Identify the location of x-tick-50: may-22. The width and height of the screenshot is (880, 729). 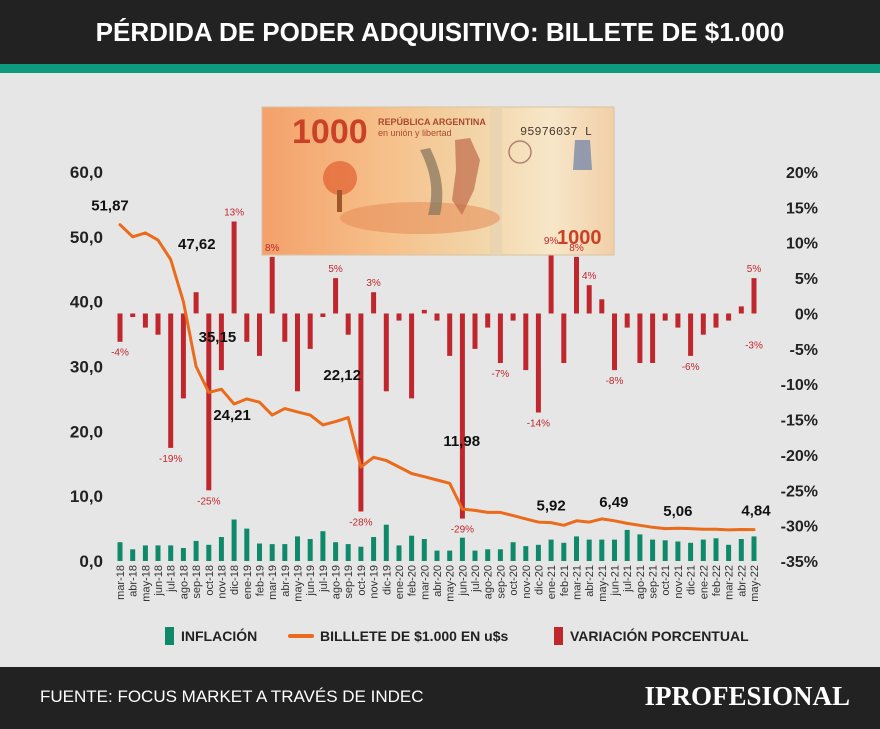
(755, 583).